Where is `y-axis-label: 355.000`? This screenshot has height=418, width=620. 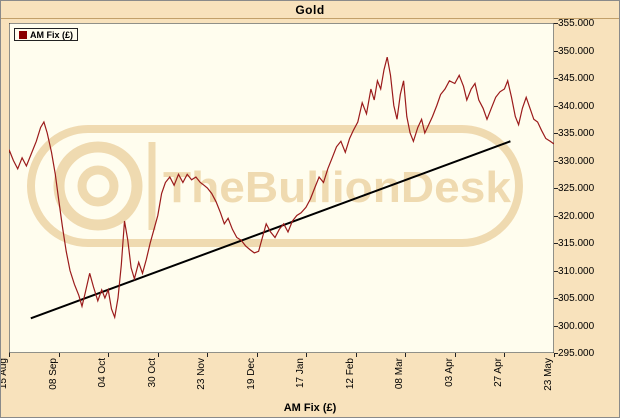 y-axis-label: 355.000 is located at coordinates (576, 23).